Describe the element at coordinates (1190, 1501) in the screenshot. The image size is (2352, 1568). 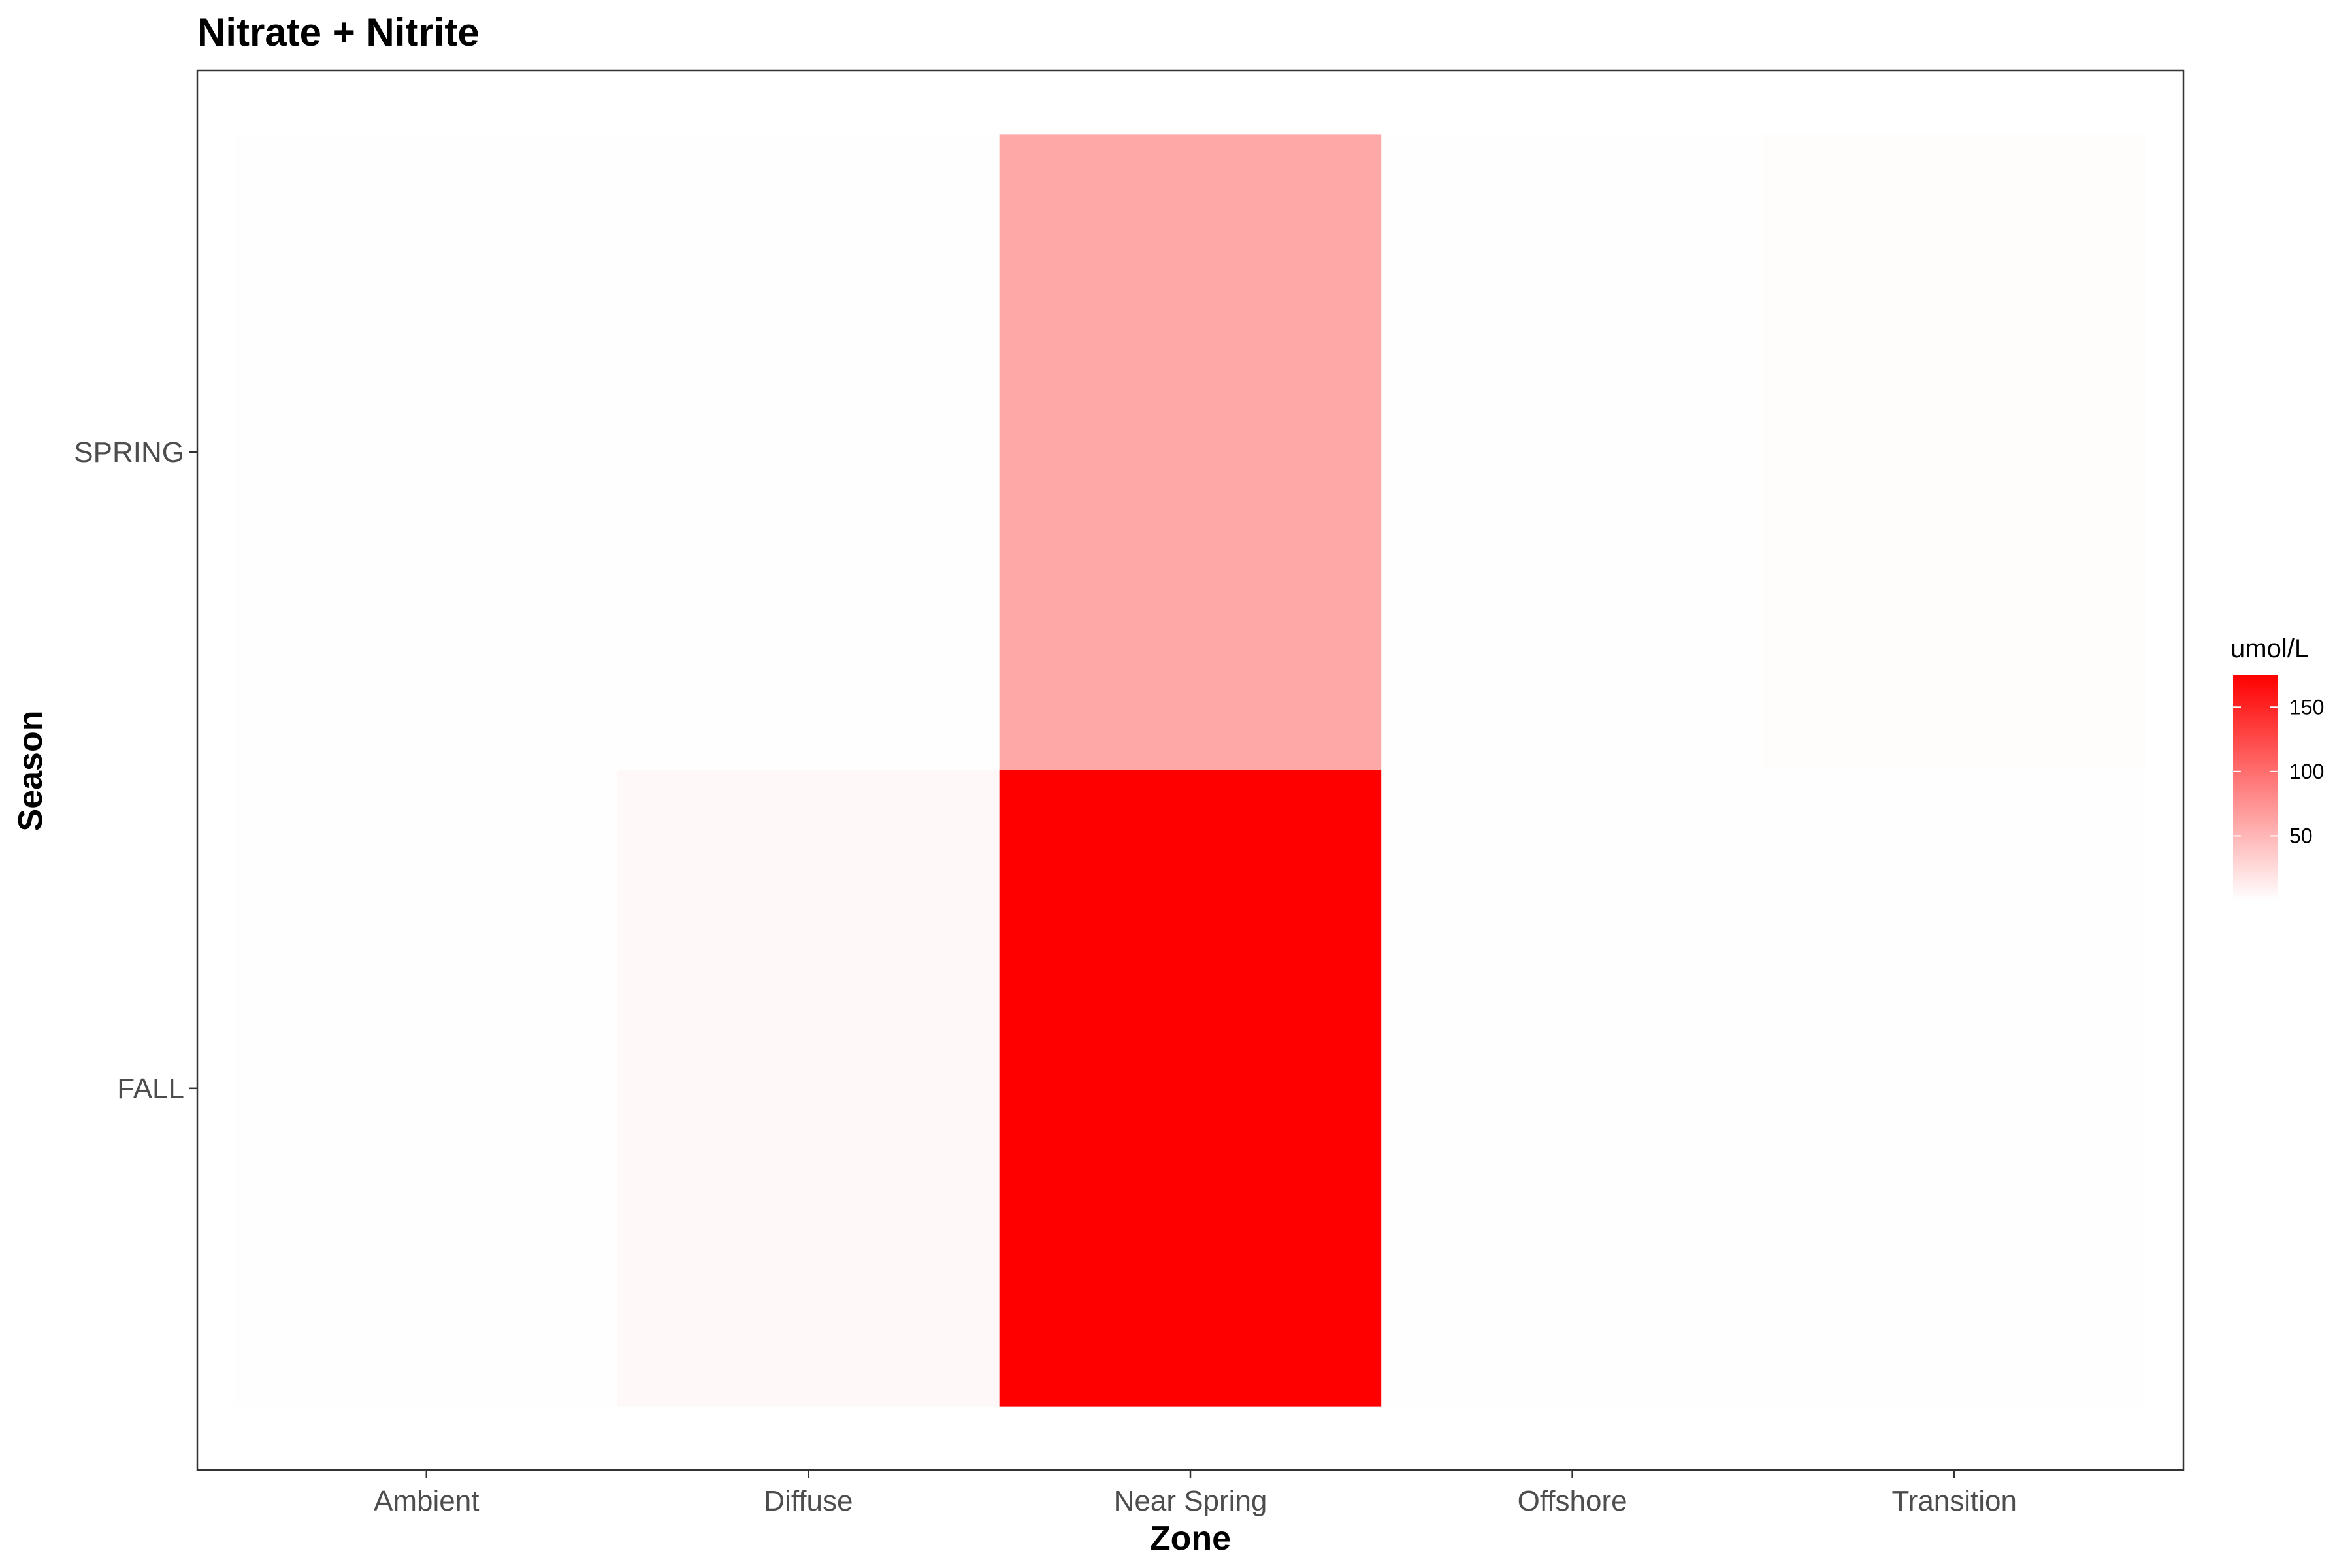
I see `x-tick-label: Near Spring` at that location.